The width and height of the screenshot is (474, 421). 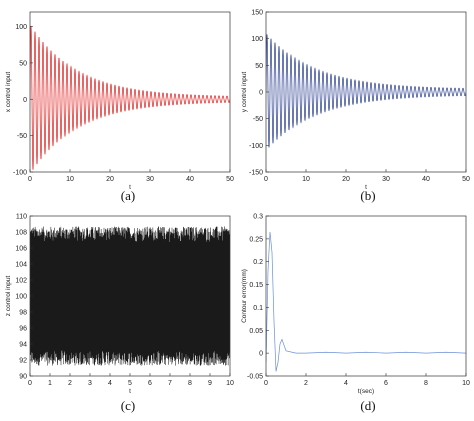 What do you see at coordinates (21, 249) in the screenshot?
I see `y-tick-label: 106` at bounding box center [21, 249].